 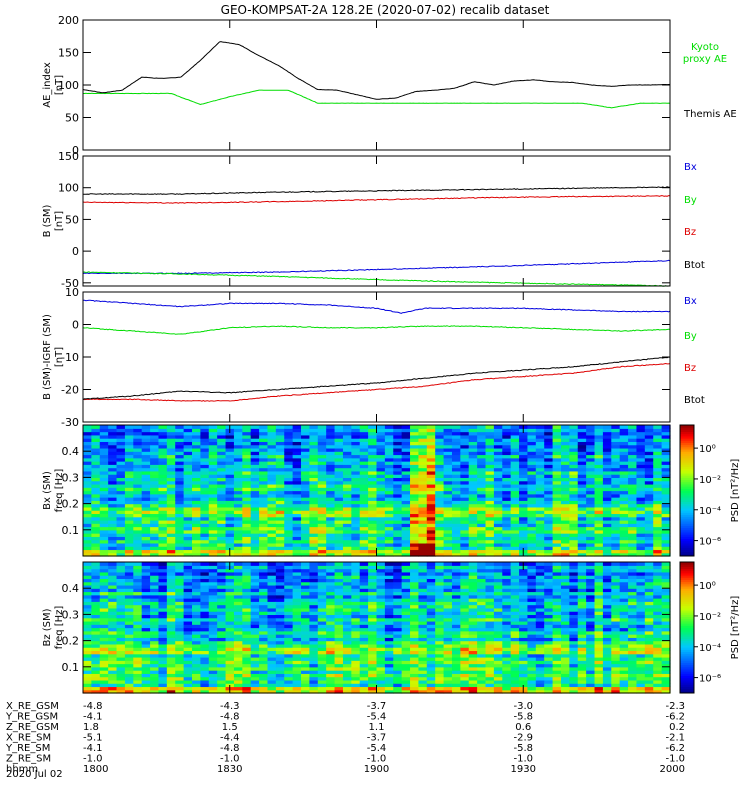 I want to click on colorbar-swatch, so click(x=687, y=444).